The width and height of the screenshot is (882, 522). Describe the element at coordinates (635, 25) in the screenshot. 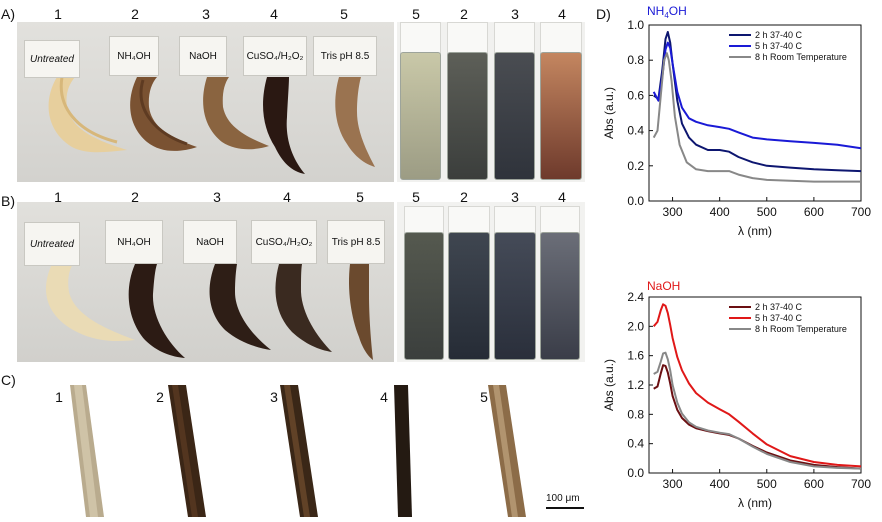

I see `y-tick-label: 1.0` at that location.